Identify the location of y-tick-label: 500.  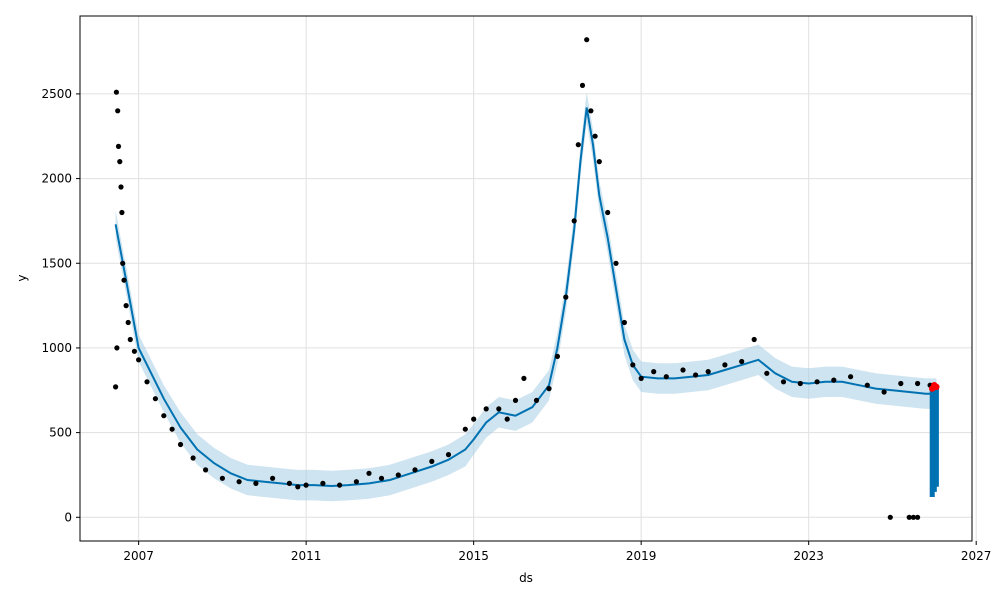
(60, 433).